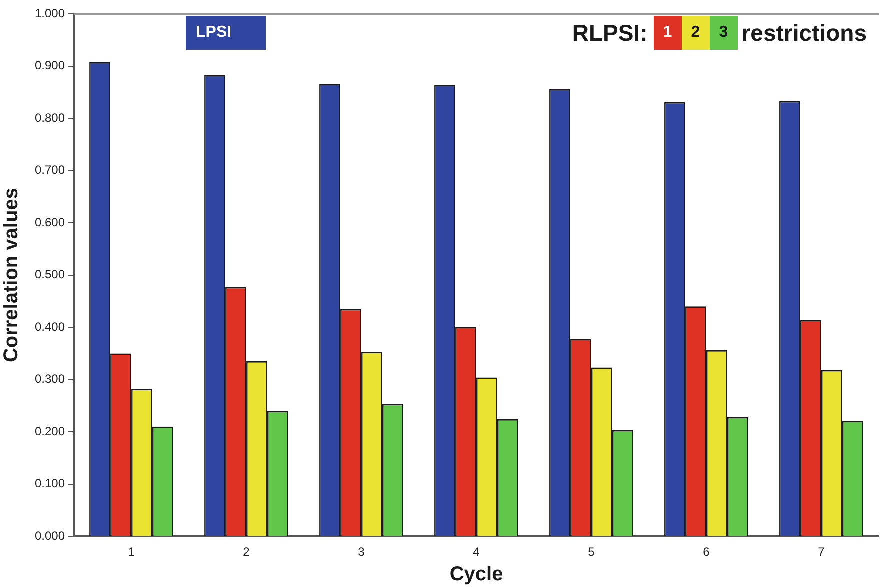 The height and width of the screenshot is (587, 881). What do you see at coordinates (822, 552) in the screenshot?
I see `x-tick-label: 7` at bounding box center [822, 552].